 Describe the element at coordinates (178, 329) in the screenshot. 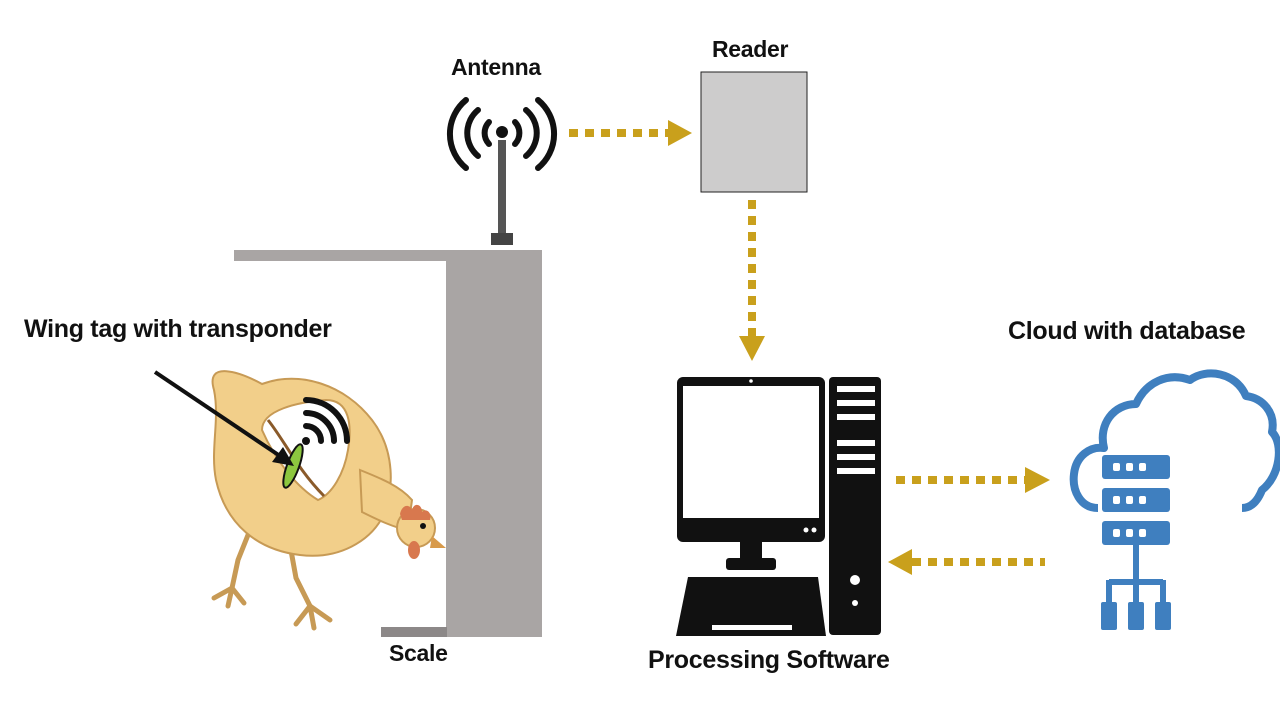

I see `wing-tag-label: Wing tag with transponder` at that location.